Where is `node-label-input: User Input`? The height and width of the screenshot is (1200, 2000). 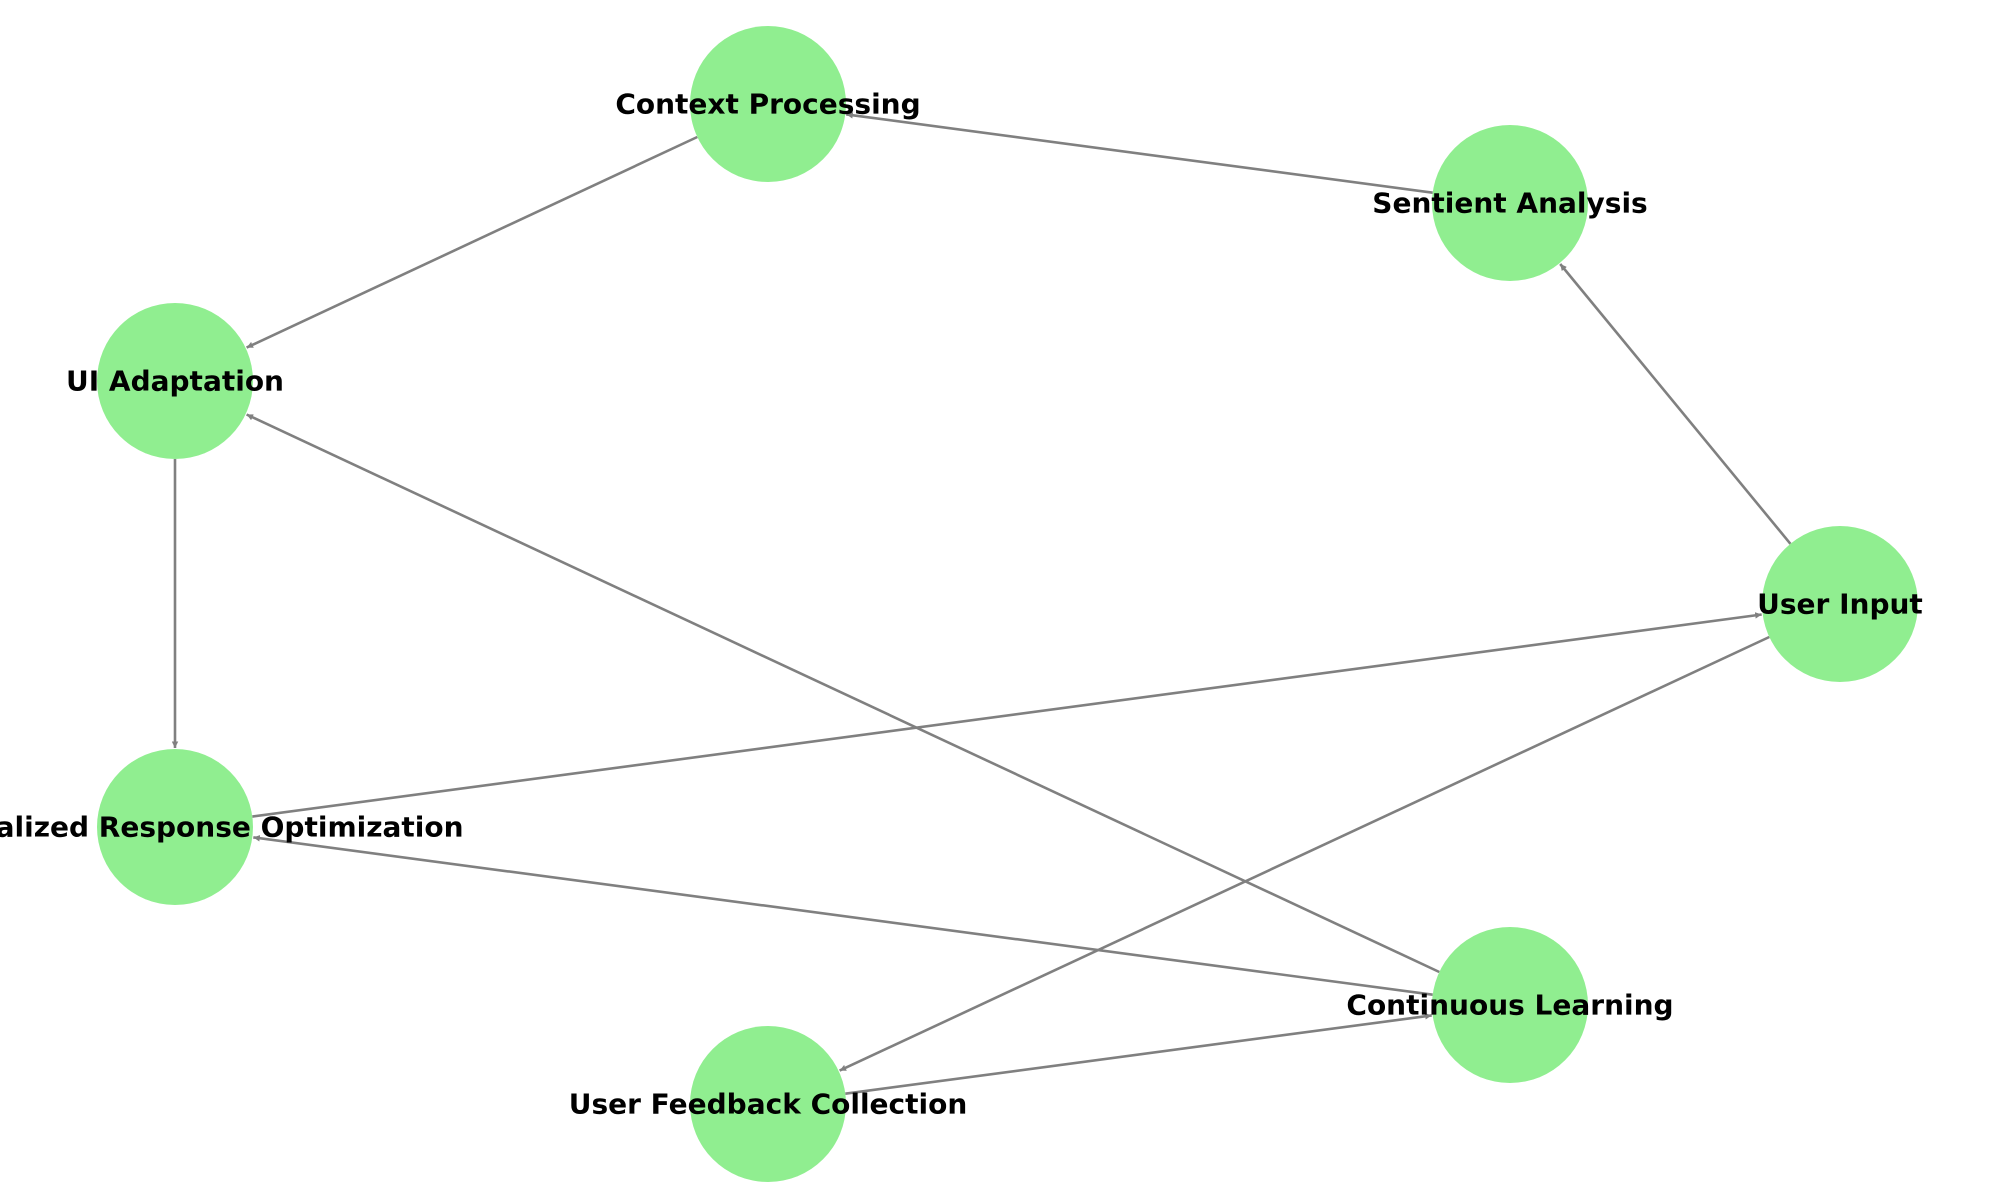 node-label-input: User Input is located at coordinates (1840, 604).